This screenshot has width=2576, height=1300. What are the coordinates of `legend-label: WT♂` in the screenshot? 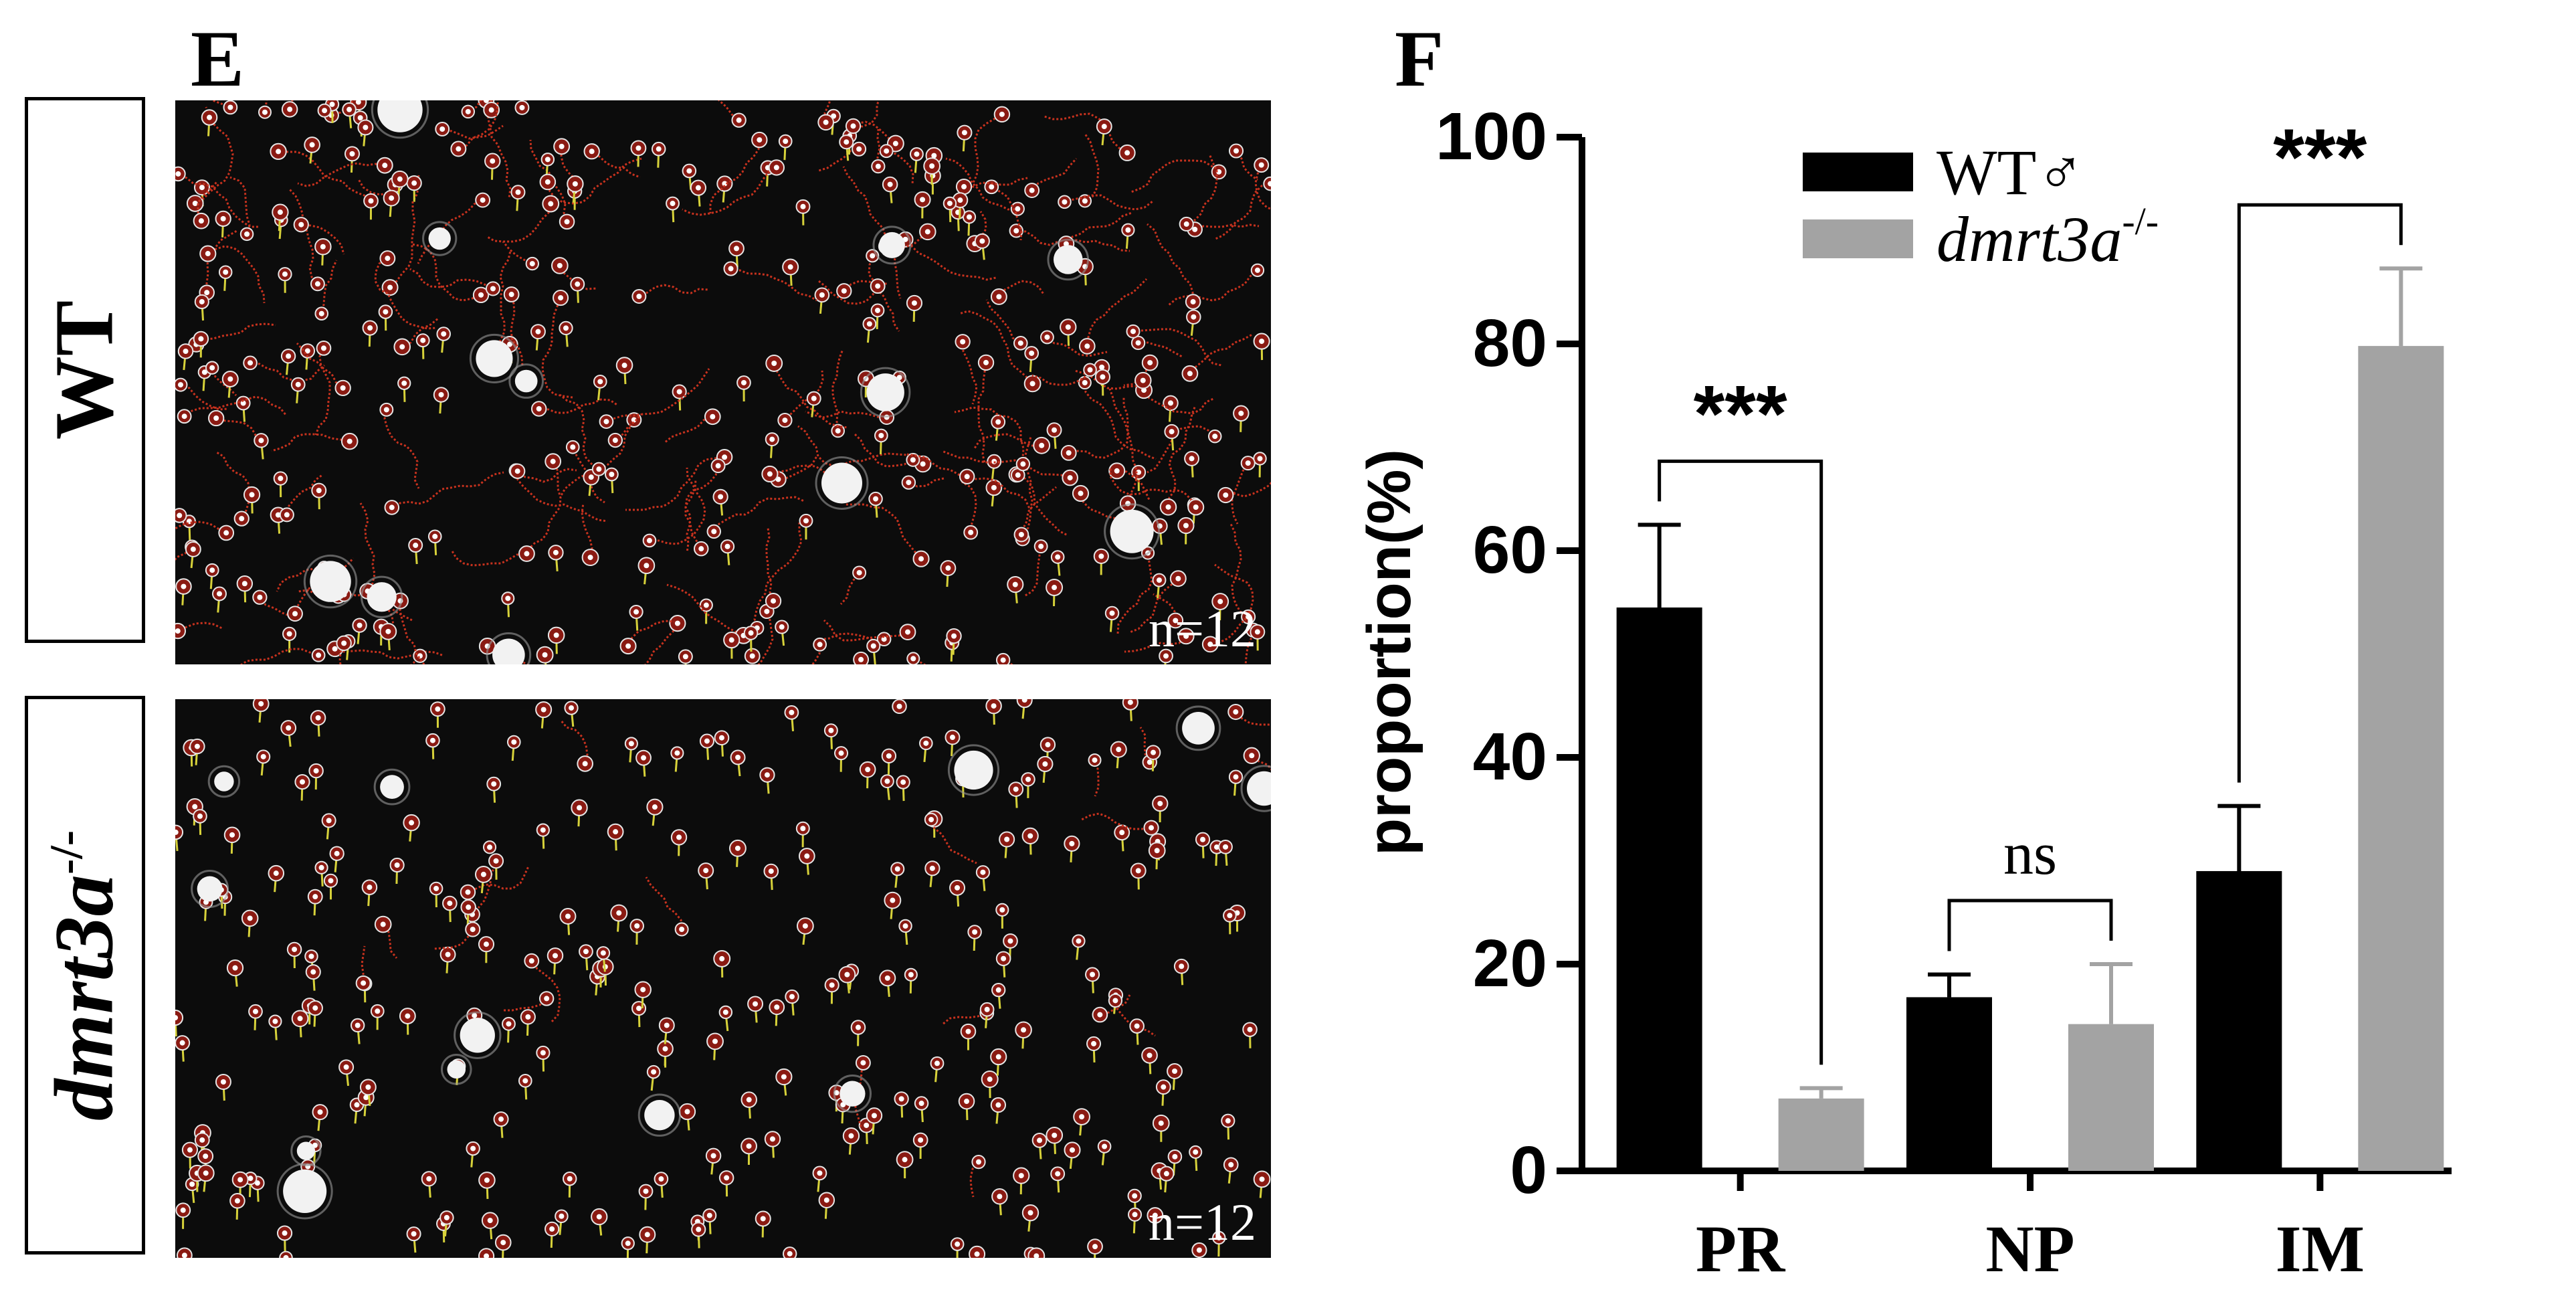 It's located at (2010, 172).